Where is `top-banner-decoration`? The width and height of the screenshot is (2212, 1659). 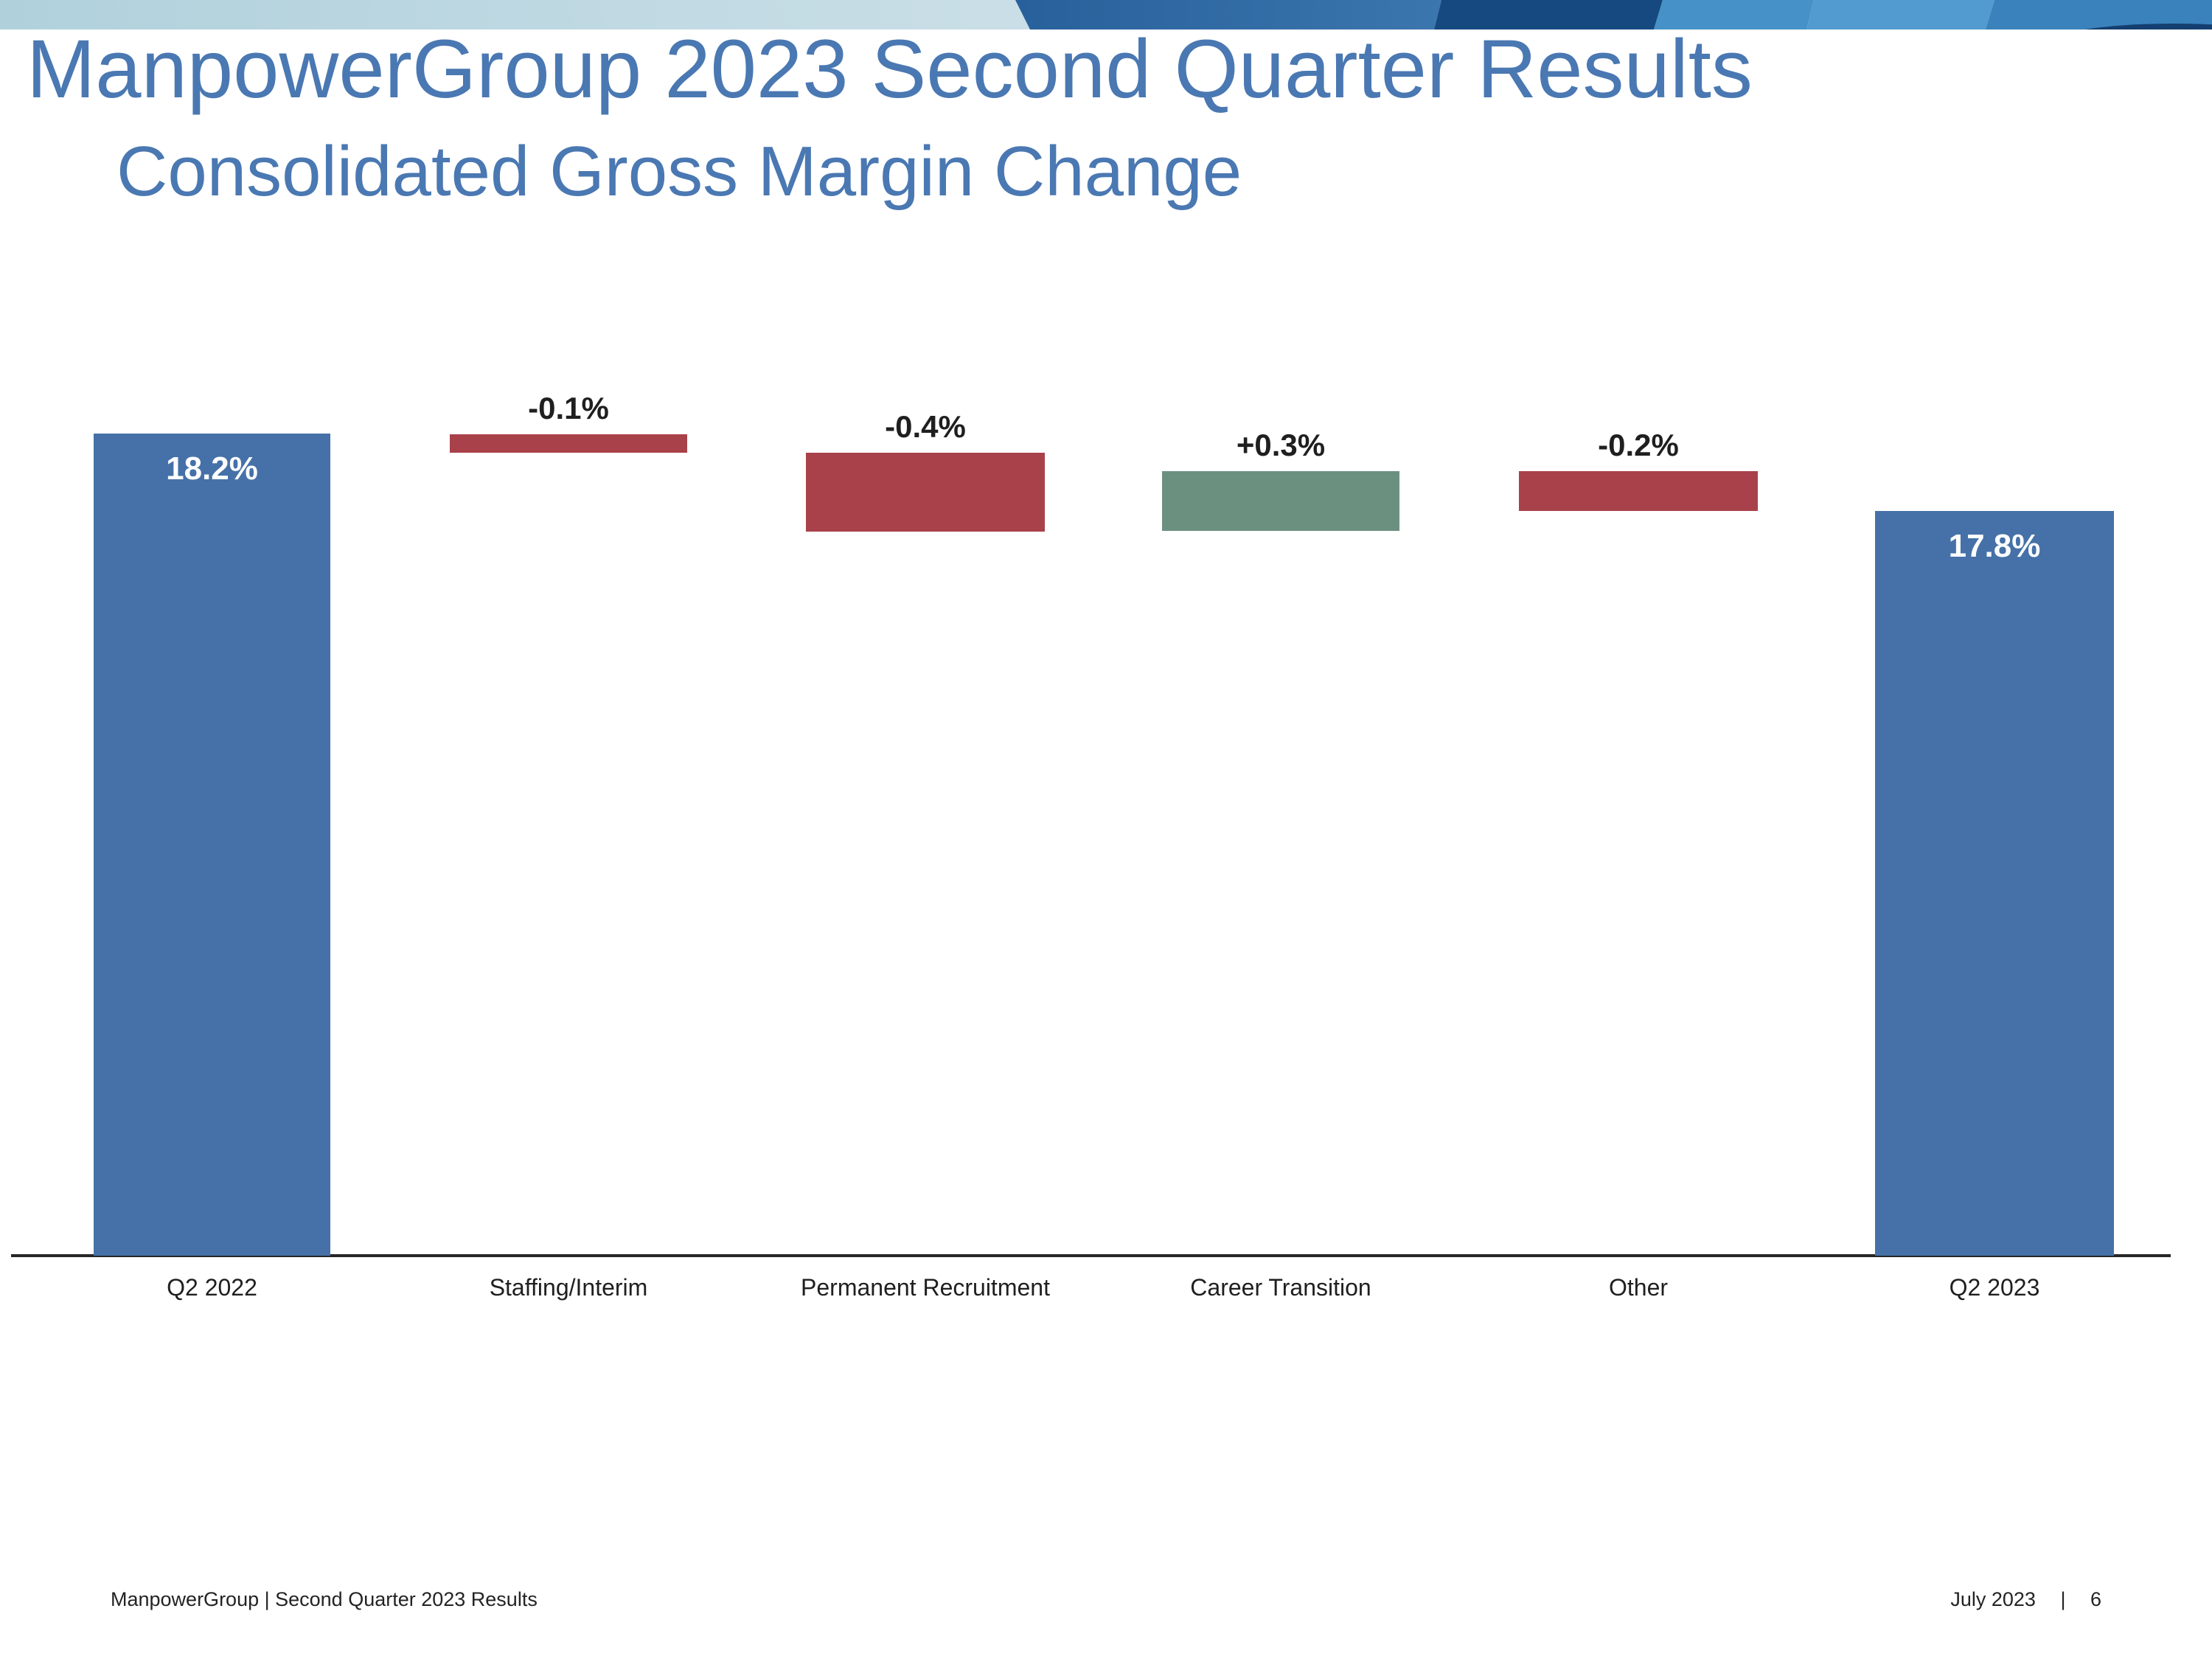
top-banner-decoration is located at coordinates (1106, 14).